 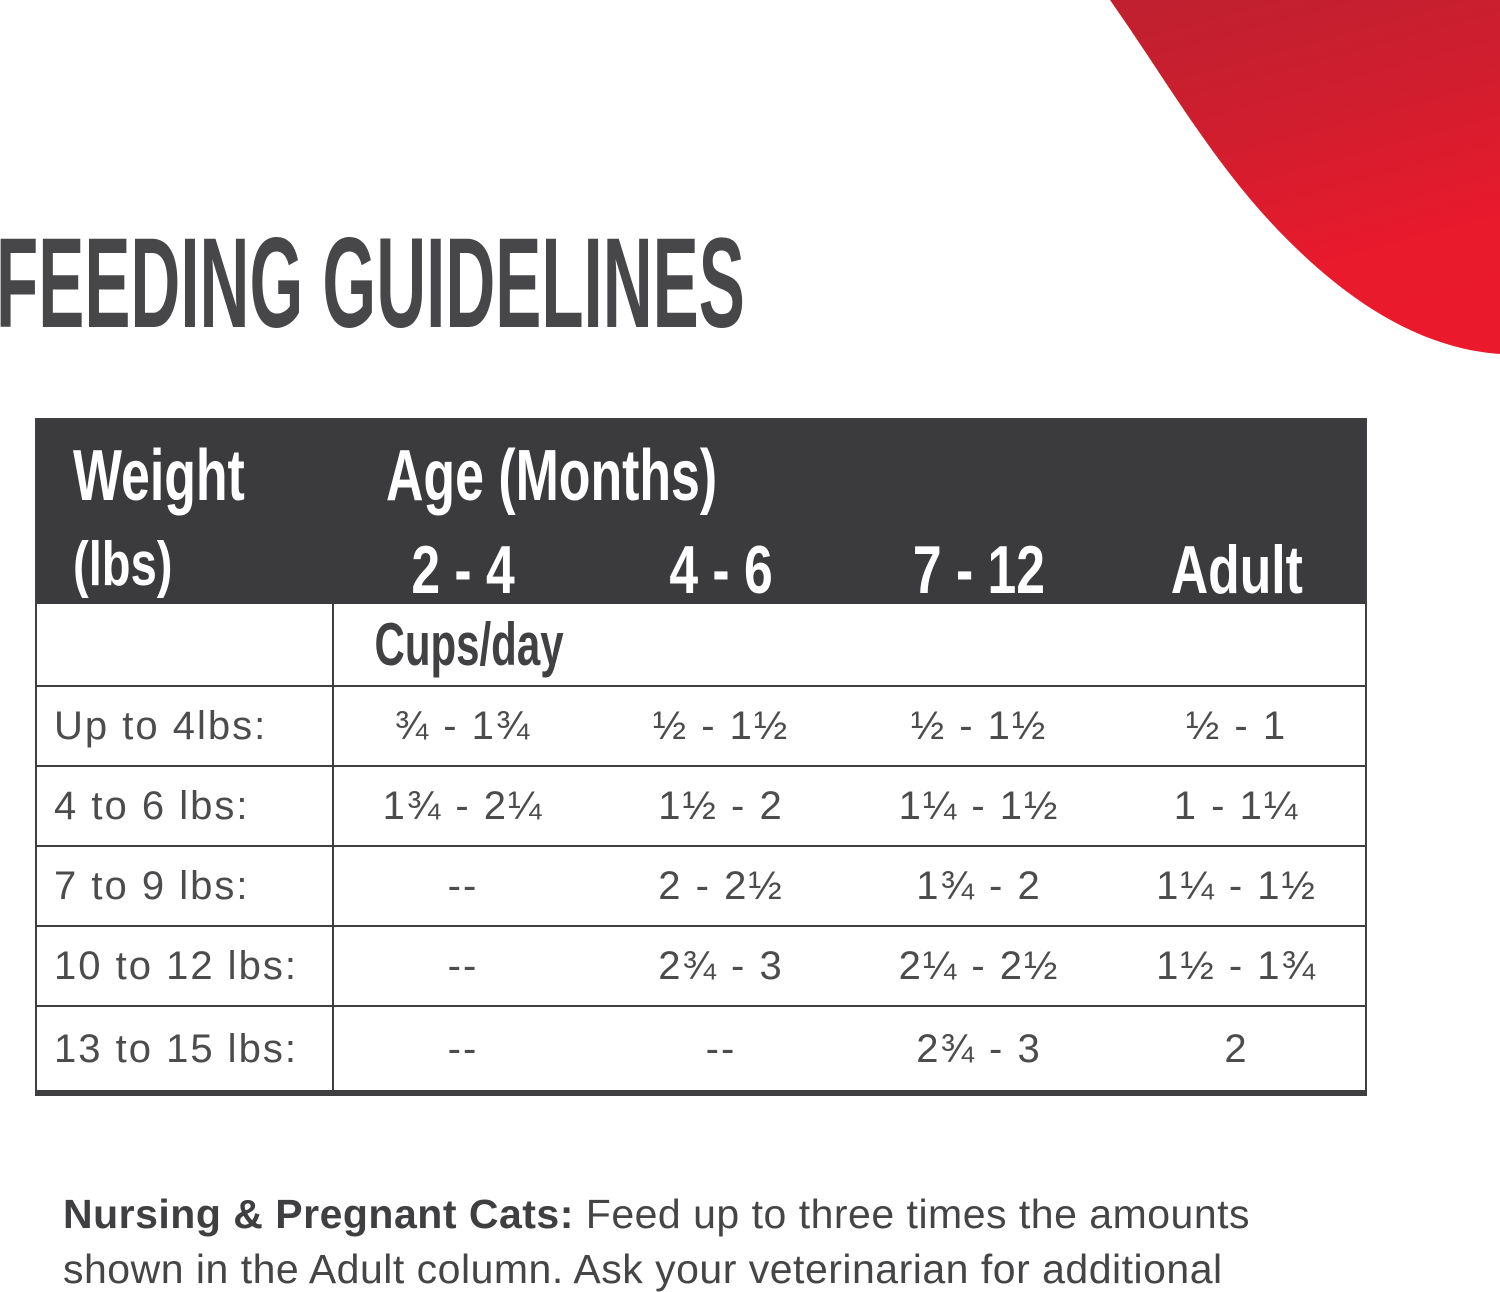 I want to click on cell-value: ¾ - 1¾, so click(x=463, y=726).